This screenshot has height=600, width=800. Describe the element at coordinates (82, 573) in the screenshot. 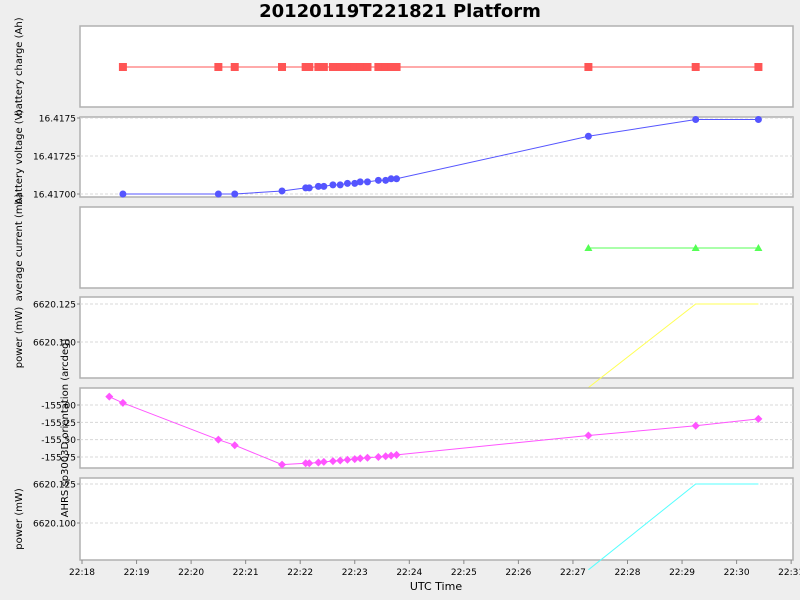

I see `x-tick-label: 22:18` at that location.